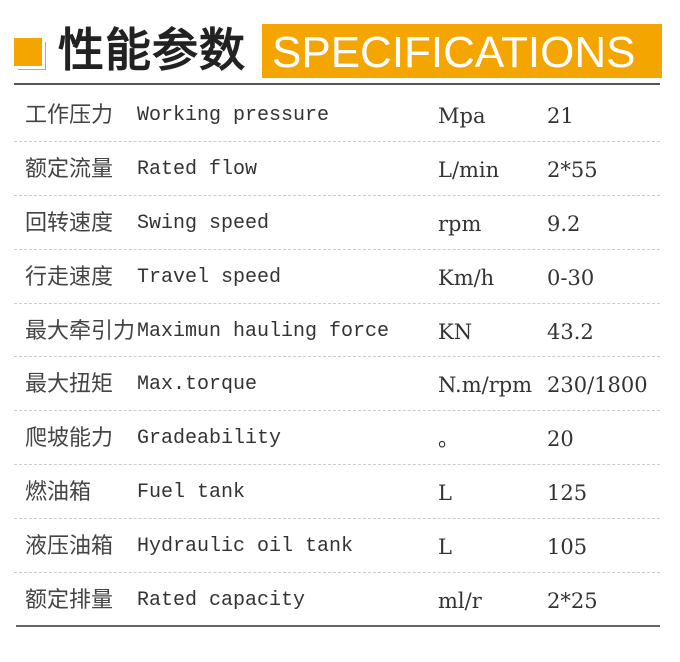 This screenshot has width=680, height=662. What do you see at coordinates (462, 116) in the screenshot?
I see `spec-unit: Mpa` at bounding box center [462, 116].